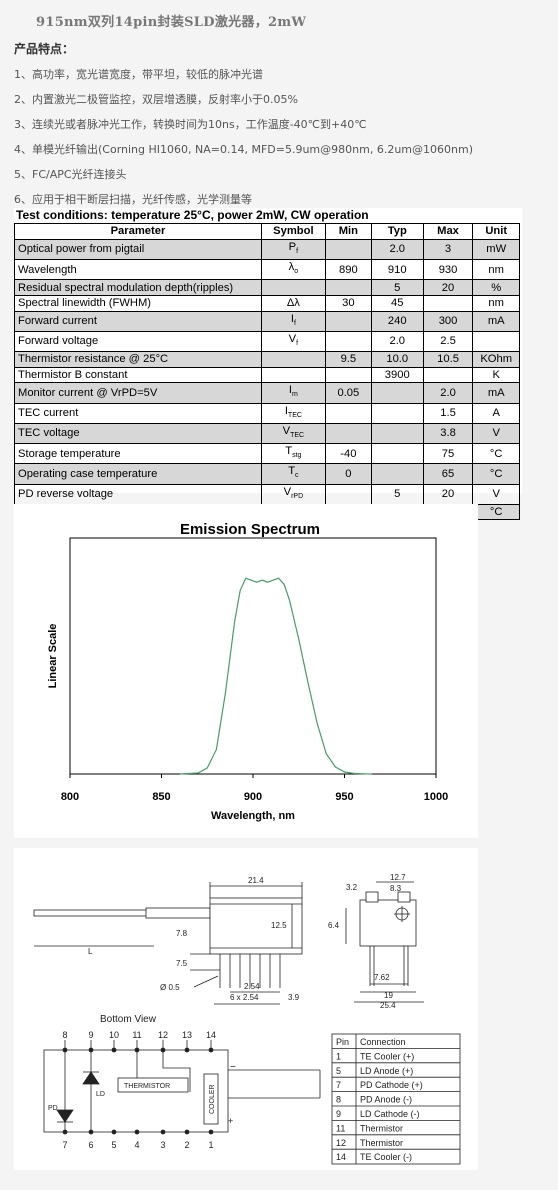 The height and width of the screenshot is (1190, 558). What do you see at coordinates (386, 1071) in the screenshot?
I see `pin-table-connection: LD Anode (+)` at bounding box center [386, 1071].